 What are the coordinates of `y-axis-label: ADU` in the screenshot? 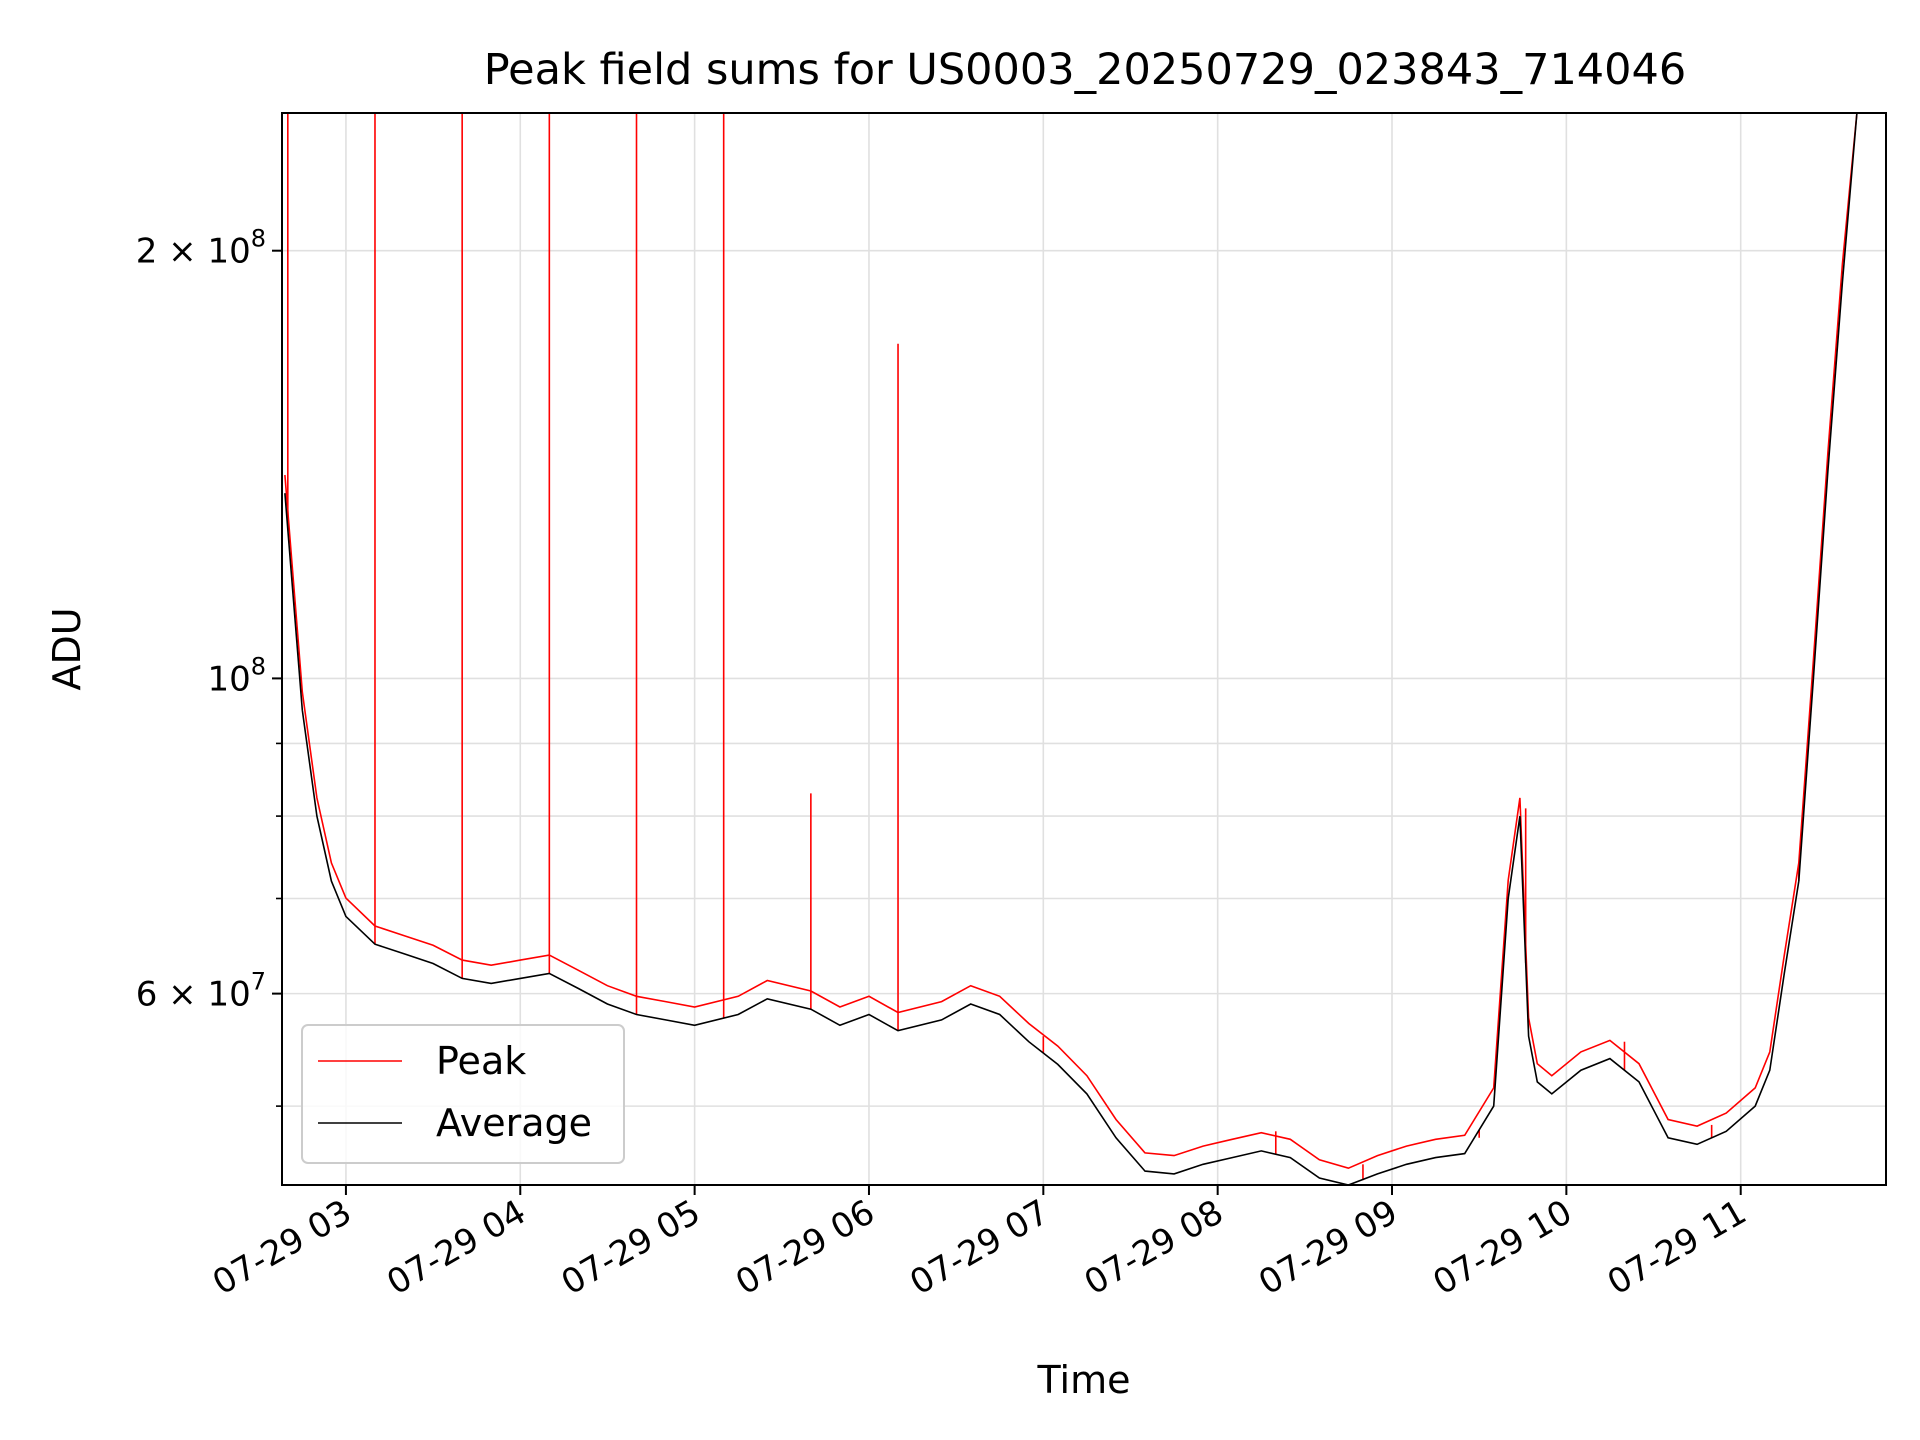 It's located at (67, 648).